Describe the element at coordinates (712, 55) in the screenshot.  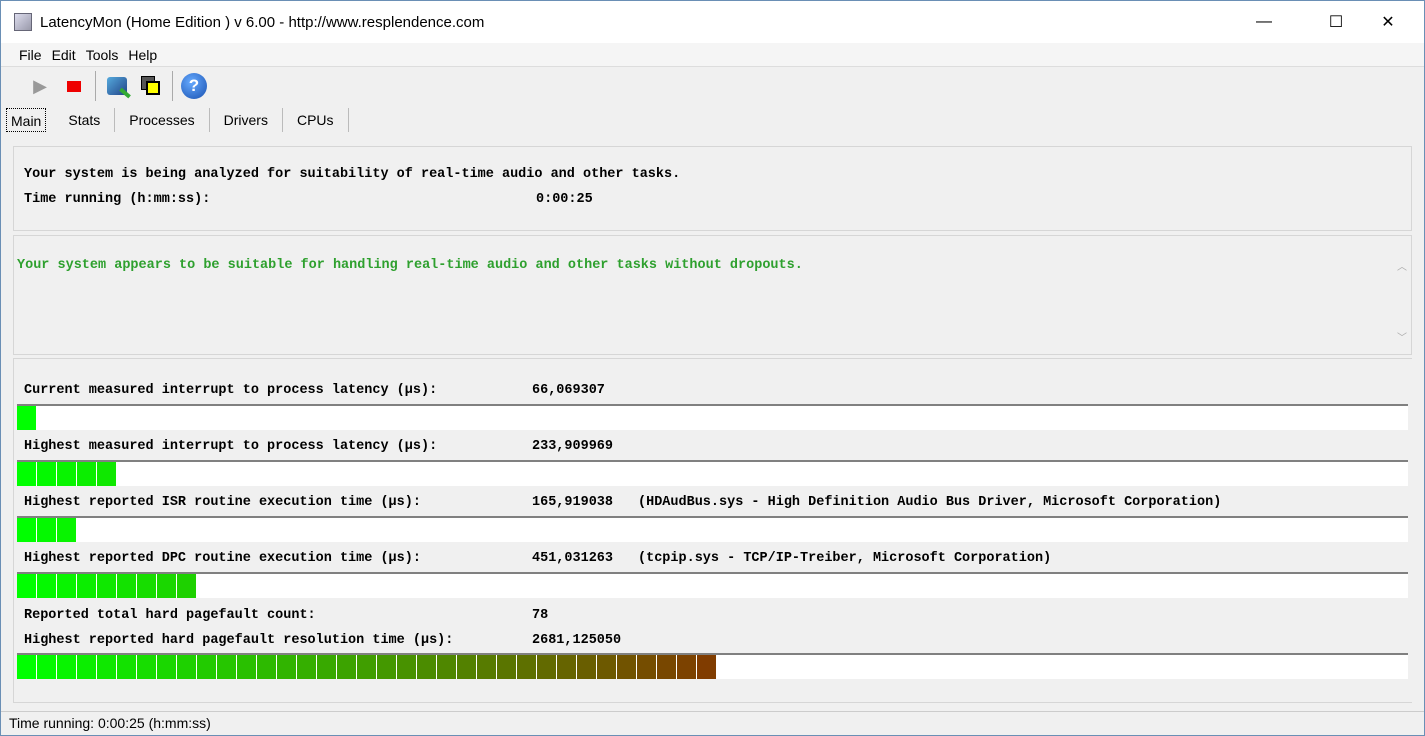
I see `menu-bar: File Edit Tools Help` at that location.